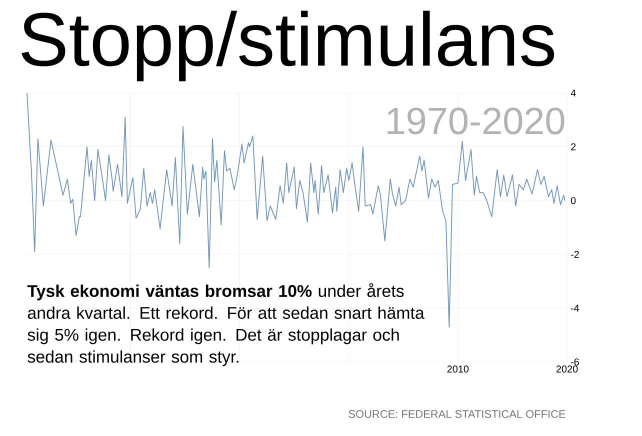 This screenshot has width=642, height=436. I want to click on x-tick-label: 2020, so click(567, 369).